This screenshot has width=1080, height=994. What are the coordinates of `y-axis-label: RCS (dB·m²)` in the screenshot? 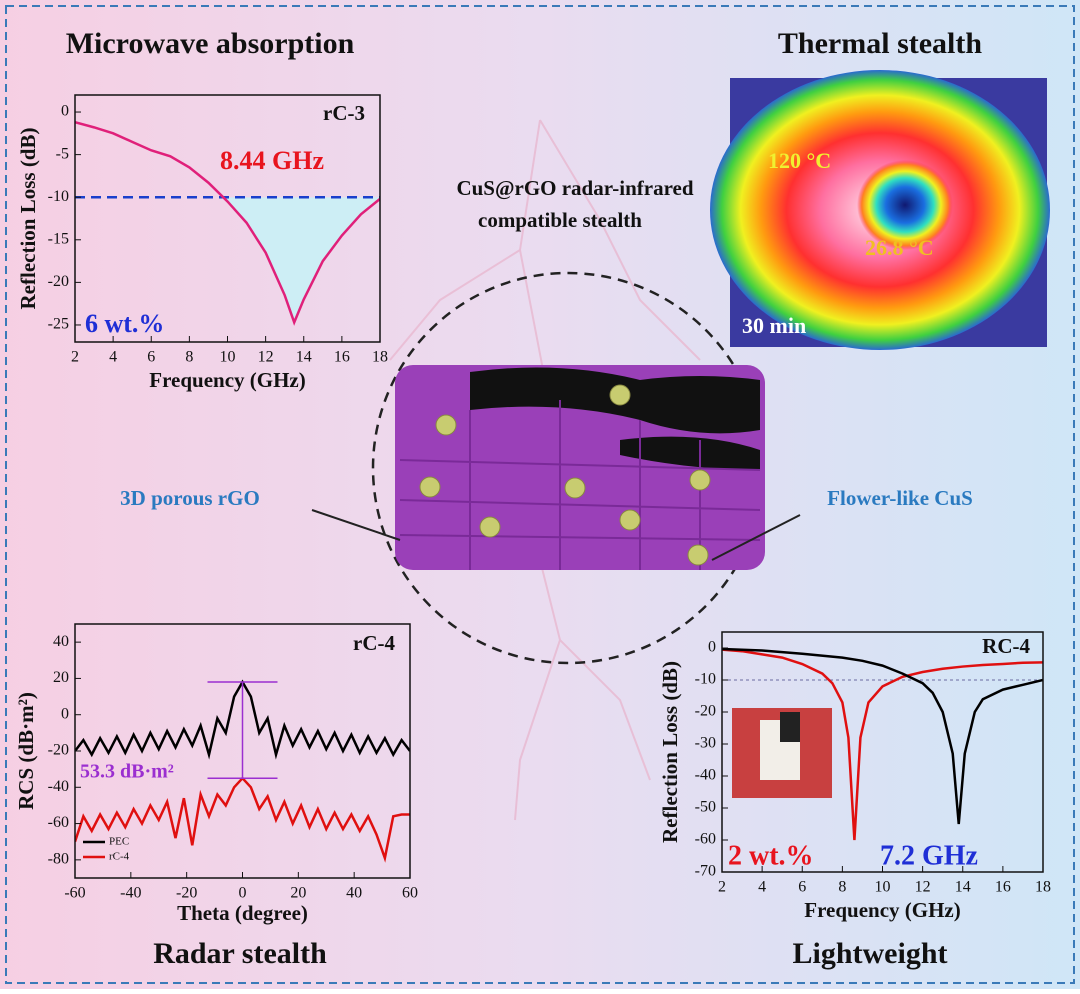 It's located at (26, 751).